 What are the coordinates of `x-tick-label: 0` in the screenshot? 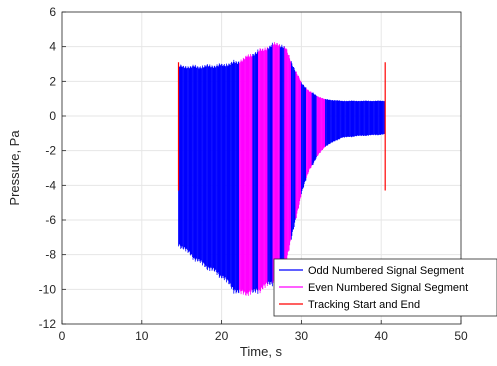 It's located at (62, 336).